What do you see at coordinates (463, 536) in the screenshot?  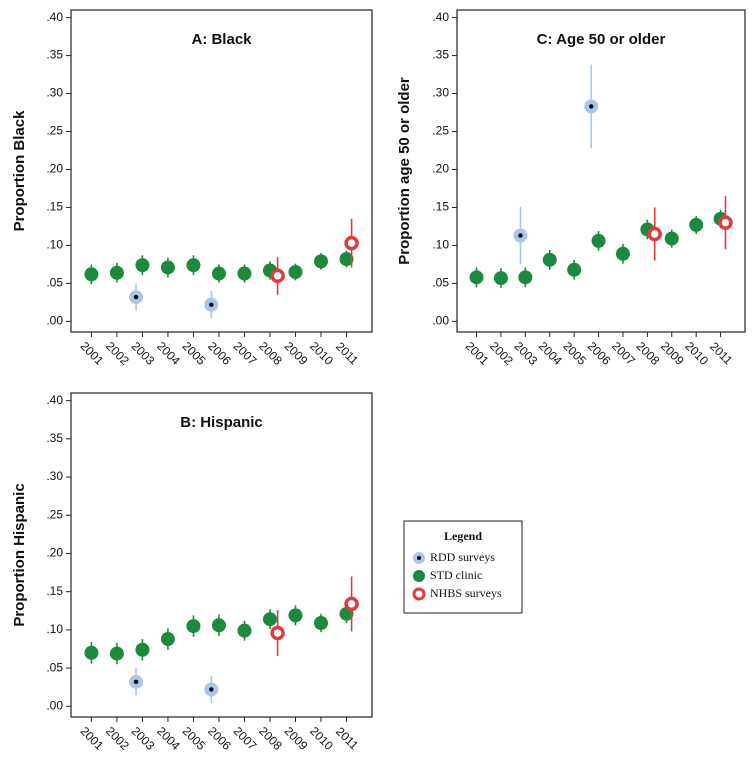 I see `legend-title: Legend` at bounding box center [463, 536].